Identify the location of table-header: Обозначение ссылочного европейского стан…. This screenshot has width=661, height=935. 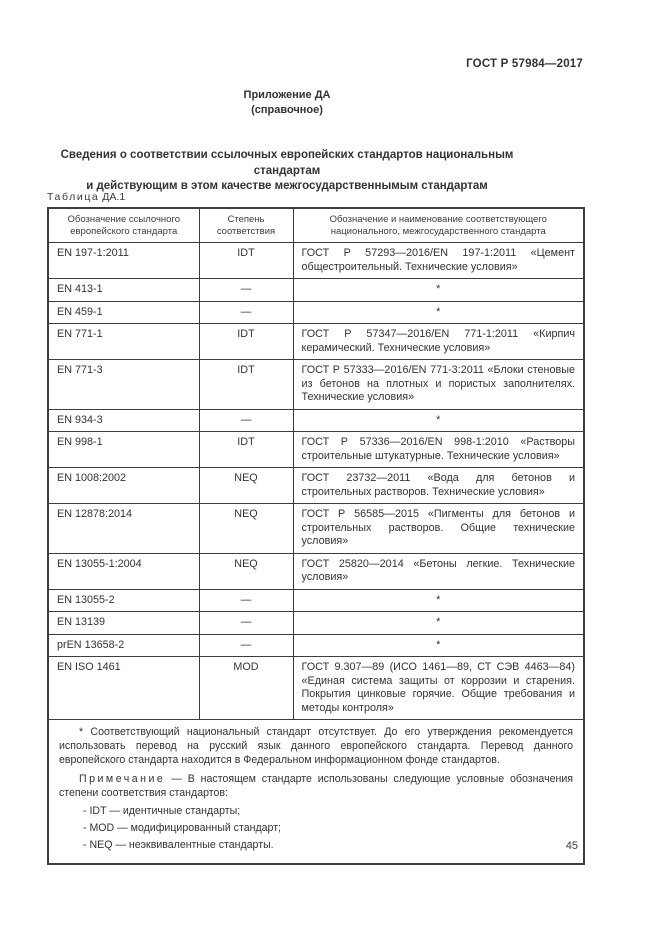
(316, 225).